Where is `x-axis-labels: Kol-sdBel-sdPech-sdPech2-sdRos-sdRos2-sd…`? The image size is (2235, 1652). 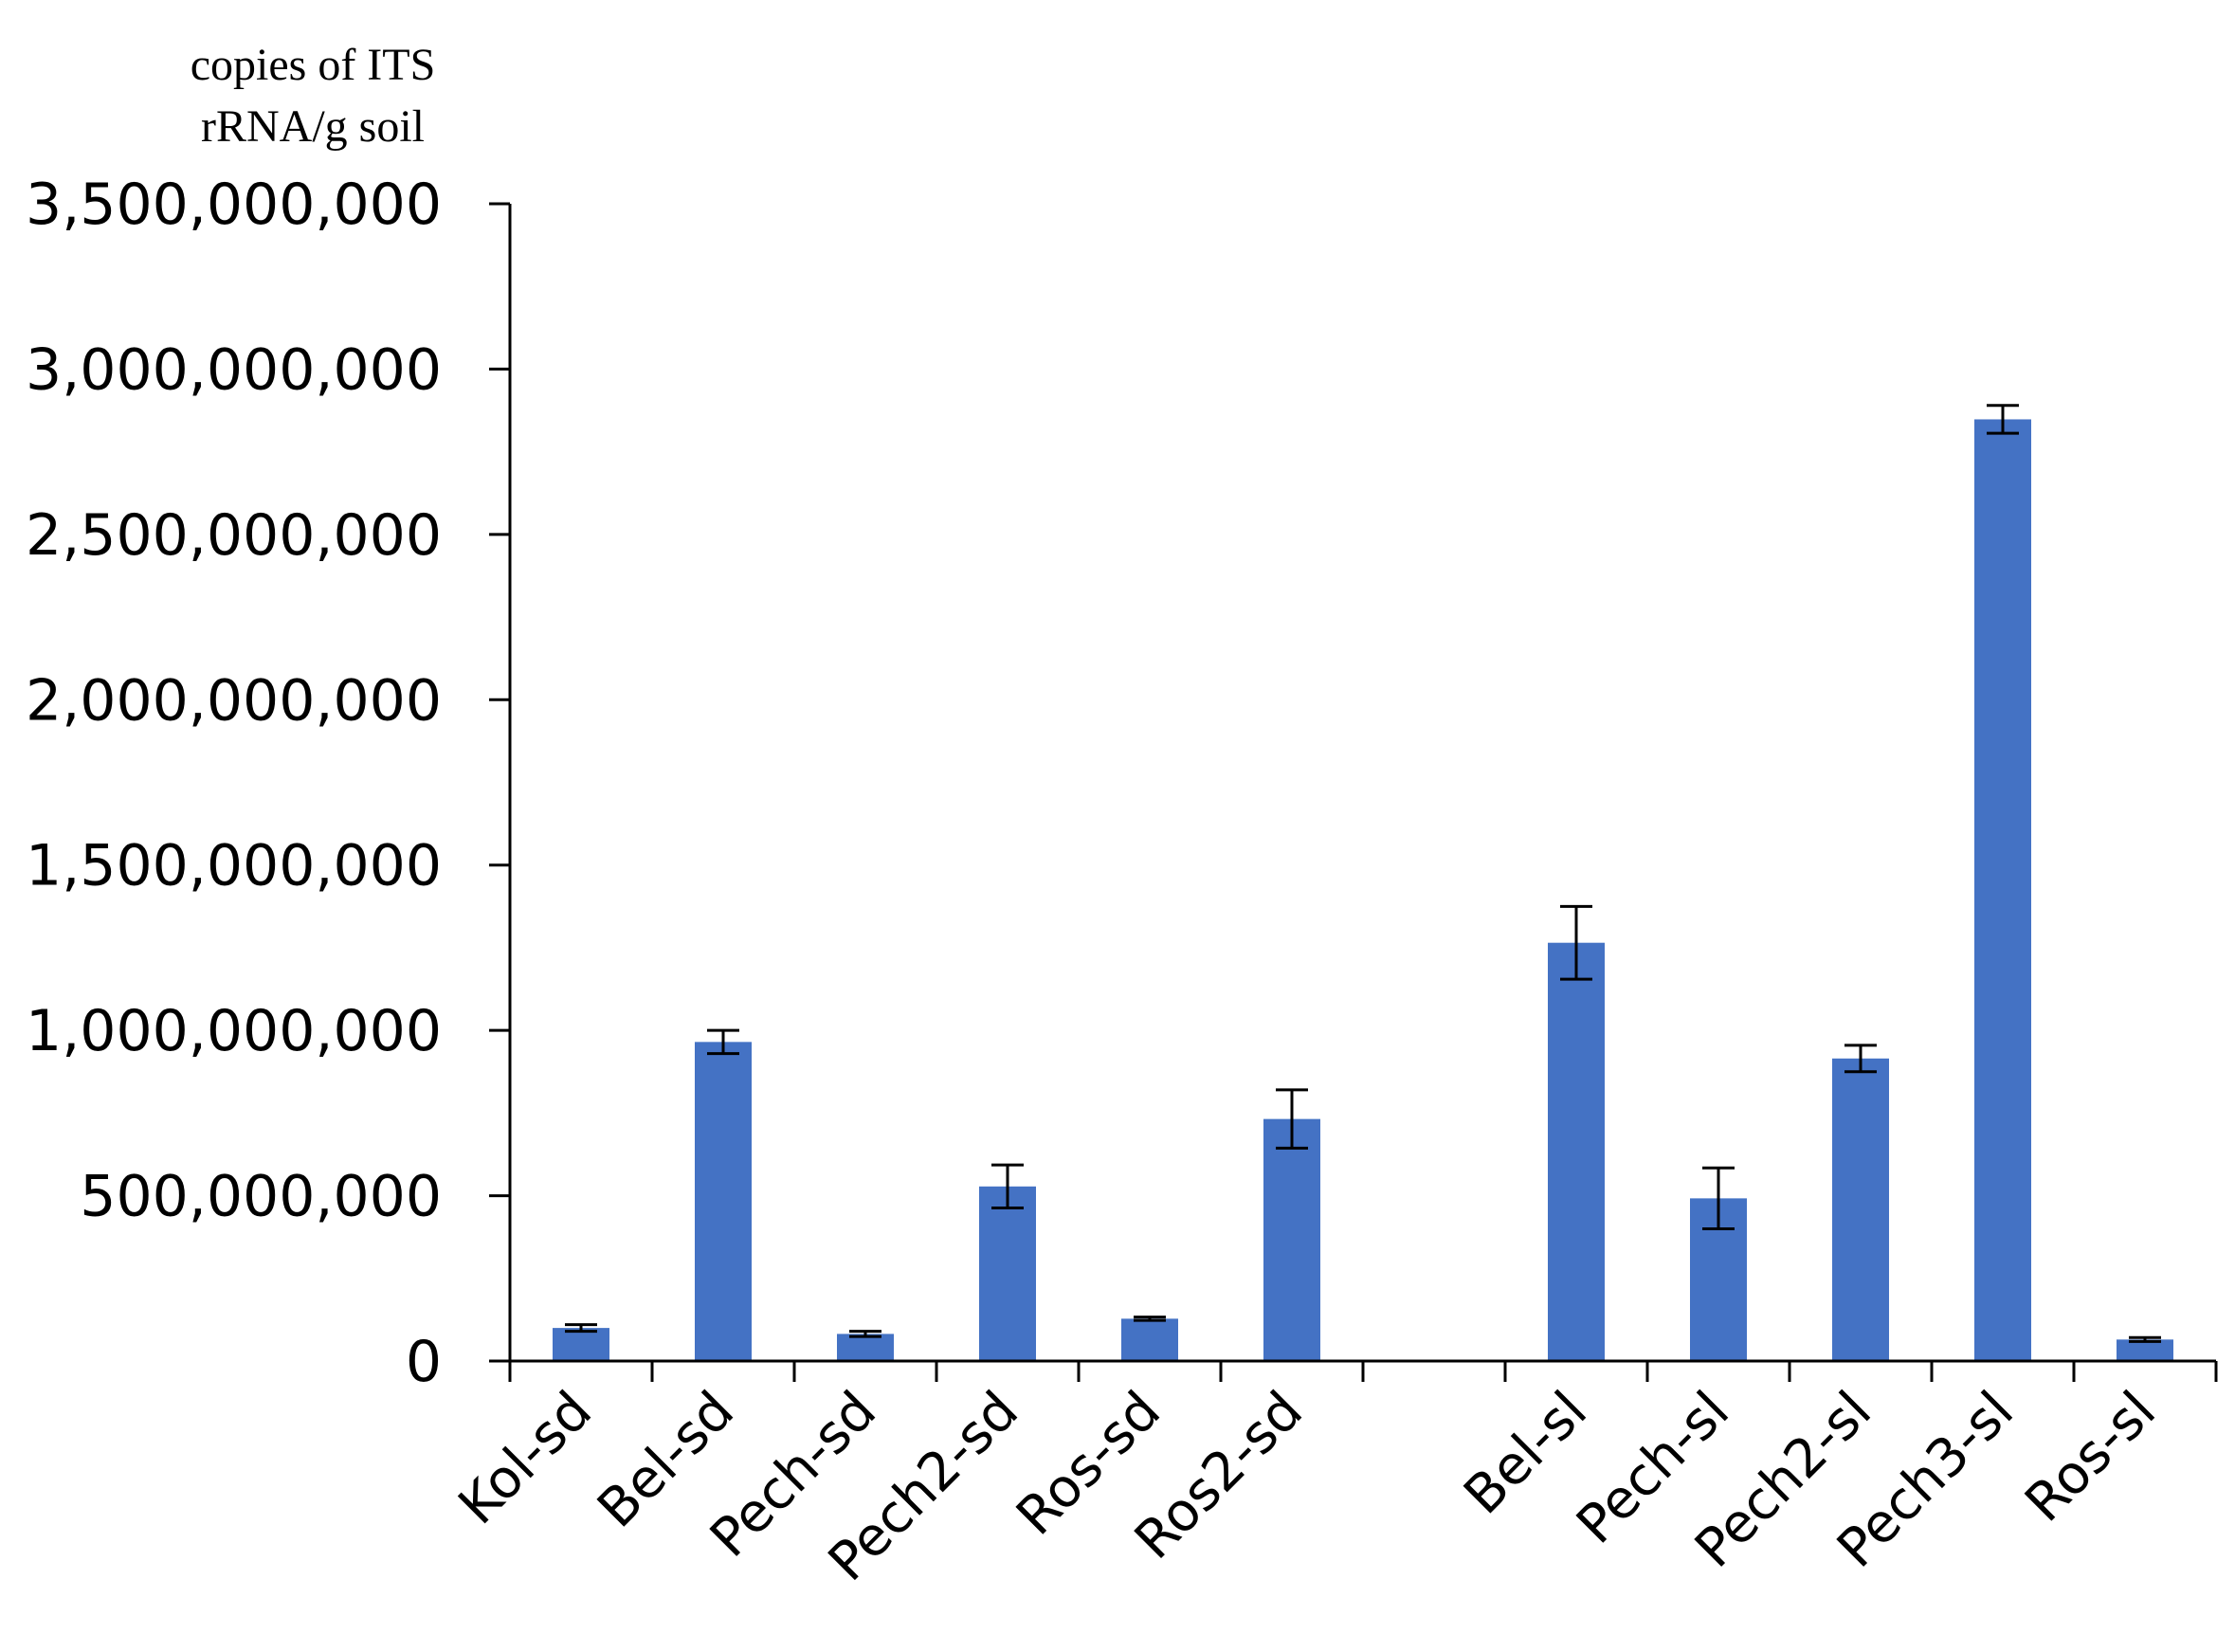 x-axis-labels: Kol-sdBel-sdPech-sdPech2-sdRos-sdRos2-sd… is located at coordinates (1307, 1487).